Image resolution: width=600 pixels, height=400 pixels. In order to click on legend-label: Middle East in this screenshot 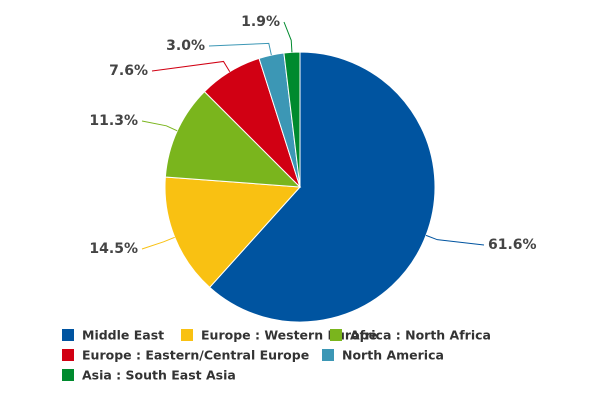, I will do `click(123, 335)`.